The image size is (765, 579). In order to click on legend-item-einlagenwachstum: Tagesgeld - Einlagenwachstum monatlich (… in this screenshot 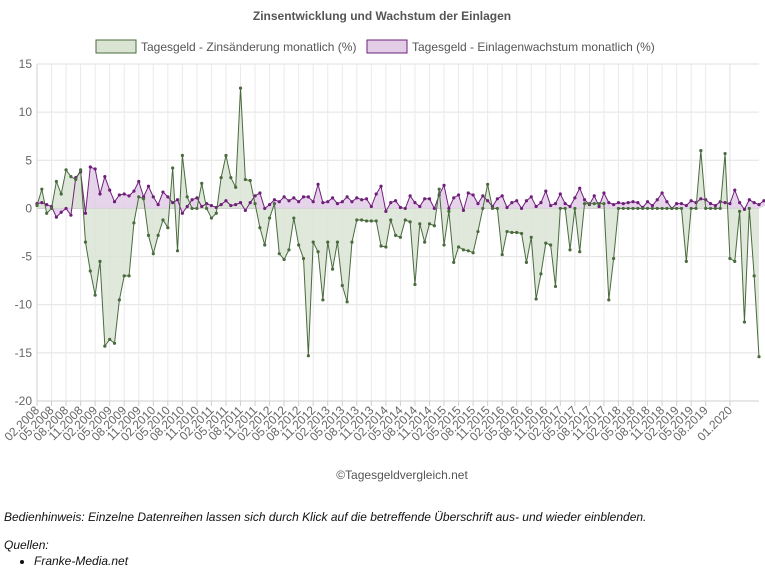, I will do `click(510, 46)`.